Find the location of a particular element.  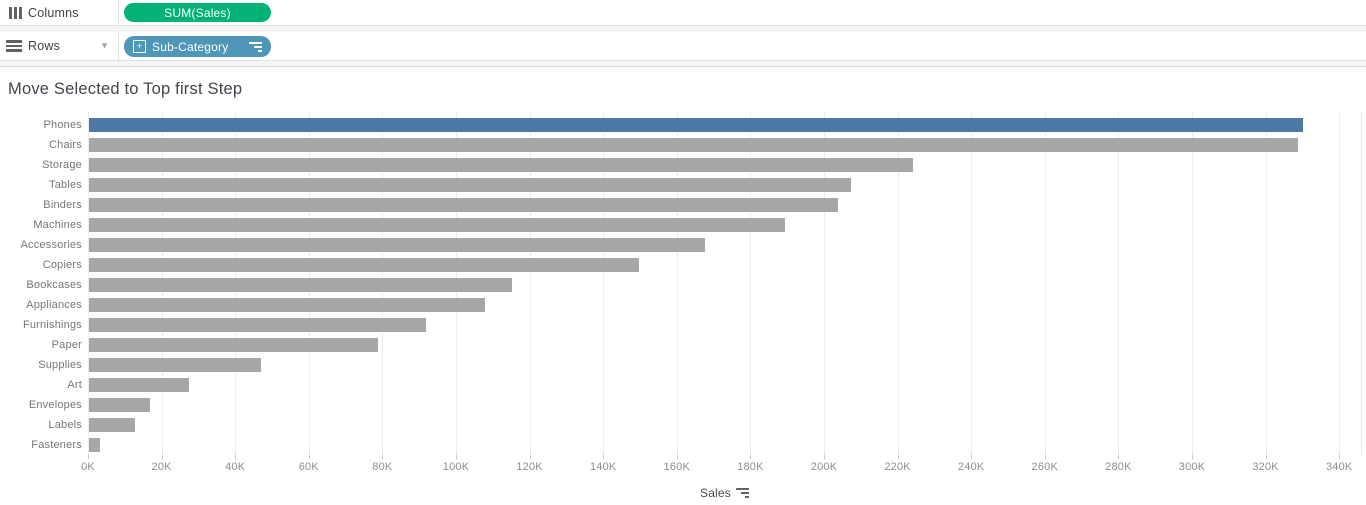

x-tick-label: 40K is located at coordinates (235, 467).